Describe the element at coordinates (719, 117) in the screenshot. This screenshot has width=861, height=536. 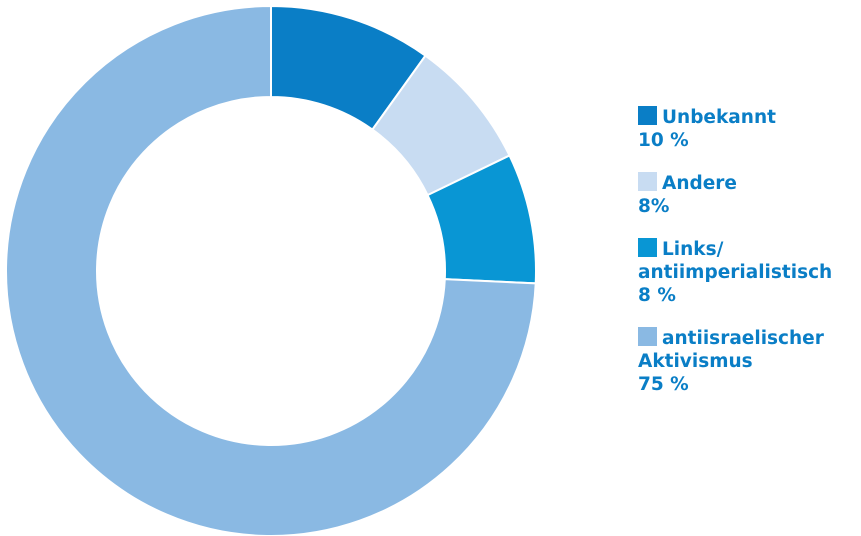
I see `legend-label: Unbekannt` at that location.